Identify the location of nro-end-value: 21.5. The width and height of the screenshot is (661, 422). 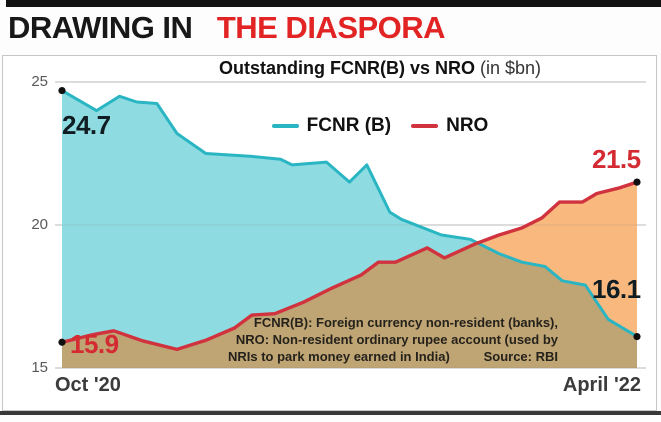
(616, 159).